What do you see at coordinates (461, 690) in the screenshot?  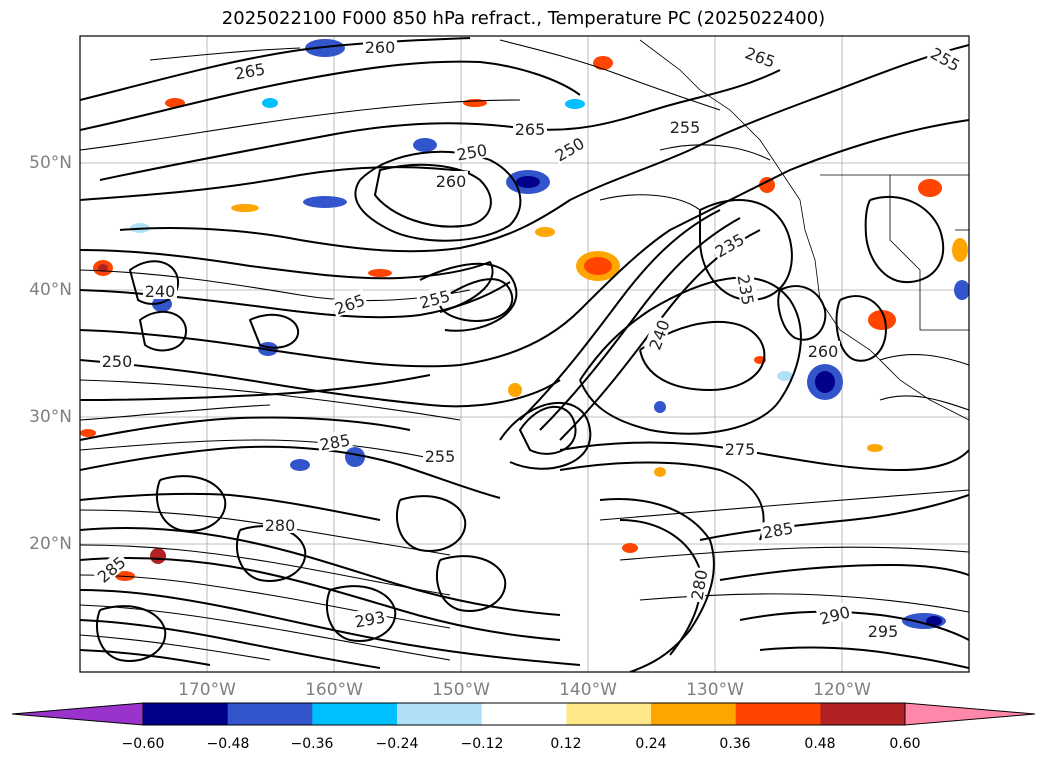 I see `lon-label-150w: 150°W` at bounding box center [461, 690].